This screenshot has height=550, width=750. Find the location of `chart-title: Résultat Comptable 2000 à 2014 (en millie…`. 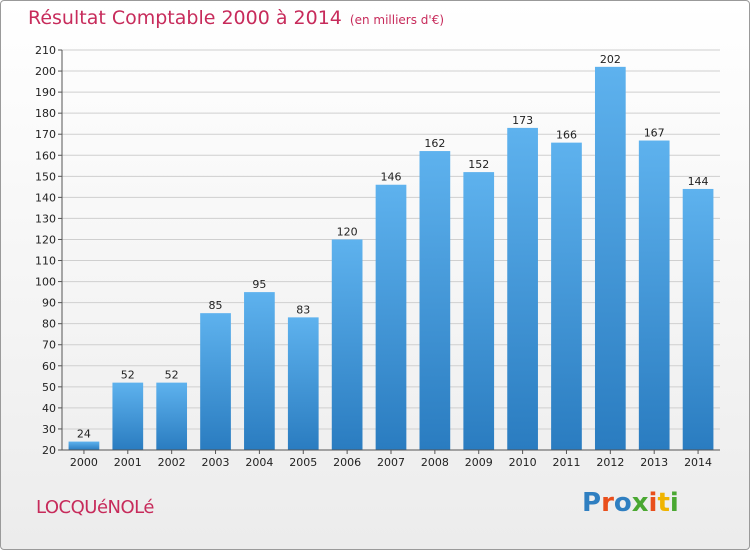

chart-title: Résultat Comptable 2000 à 2014 (en millie… is located at coordinates (236, 18).